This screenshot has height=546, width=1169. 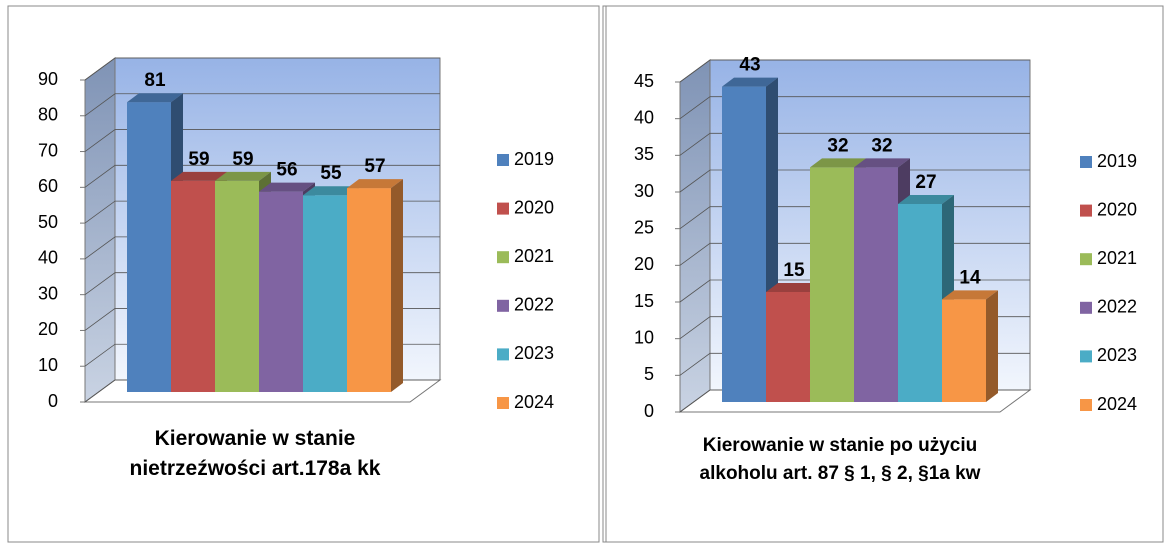 What do you see at coordinates (48, 115) in the screenshot?
I see `y-tick-label: 80` at bounding box center [48, 115].